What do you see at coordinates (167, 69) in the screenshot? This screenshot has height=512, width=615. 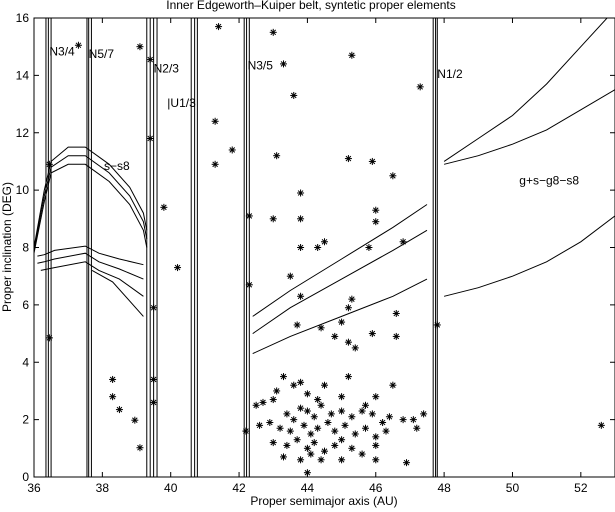 I see `annotation-2: N2/3` at bounding box center [167, 69].